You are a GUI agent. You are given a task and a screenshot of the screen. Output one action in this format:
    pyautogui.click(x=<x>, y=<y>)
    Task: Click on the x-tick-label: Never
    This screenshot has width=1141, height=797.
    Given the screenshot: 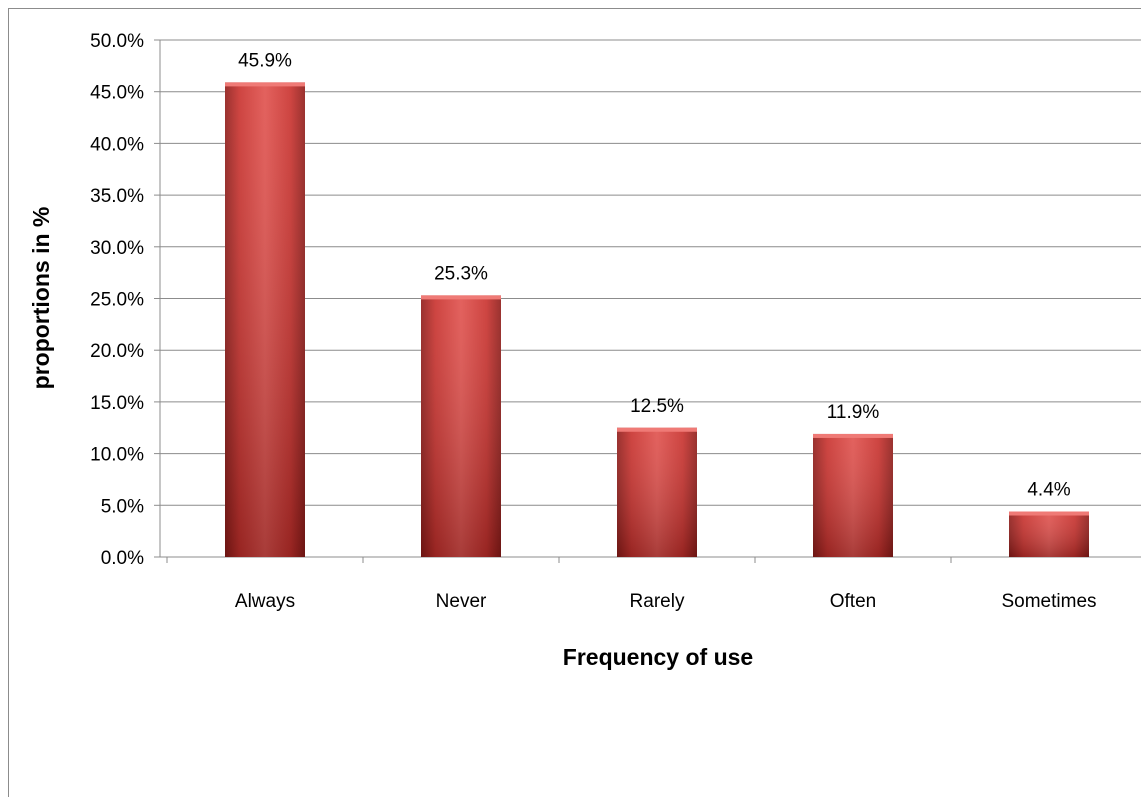 What is the action you would take?
    pyautogui.click(x=461, y=601)
    